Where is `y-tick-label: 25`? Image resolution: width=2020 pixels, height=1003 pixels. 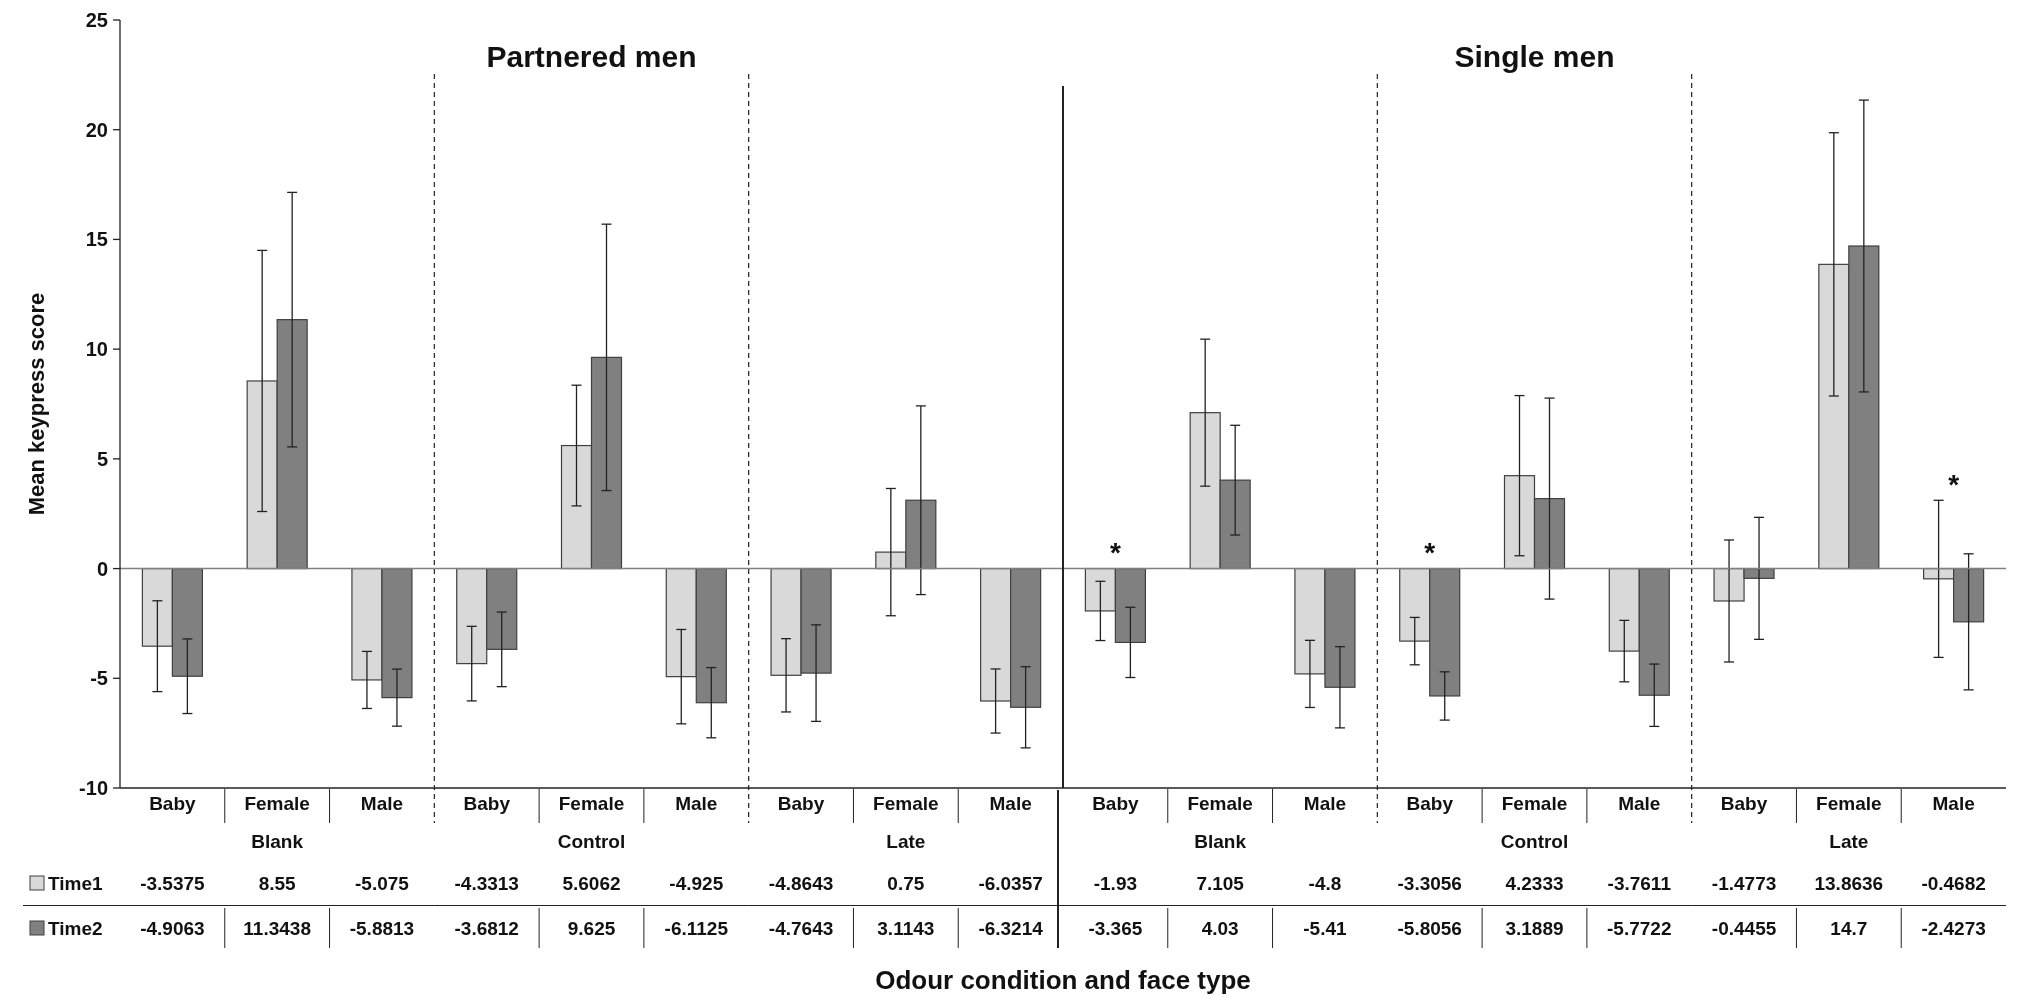
y-tick-label: 25 is located at coordinates (96, 20).